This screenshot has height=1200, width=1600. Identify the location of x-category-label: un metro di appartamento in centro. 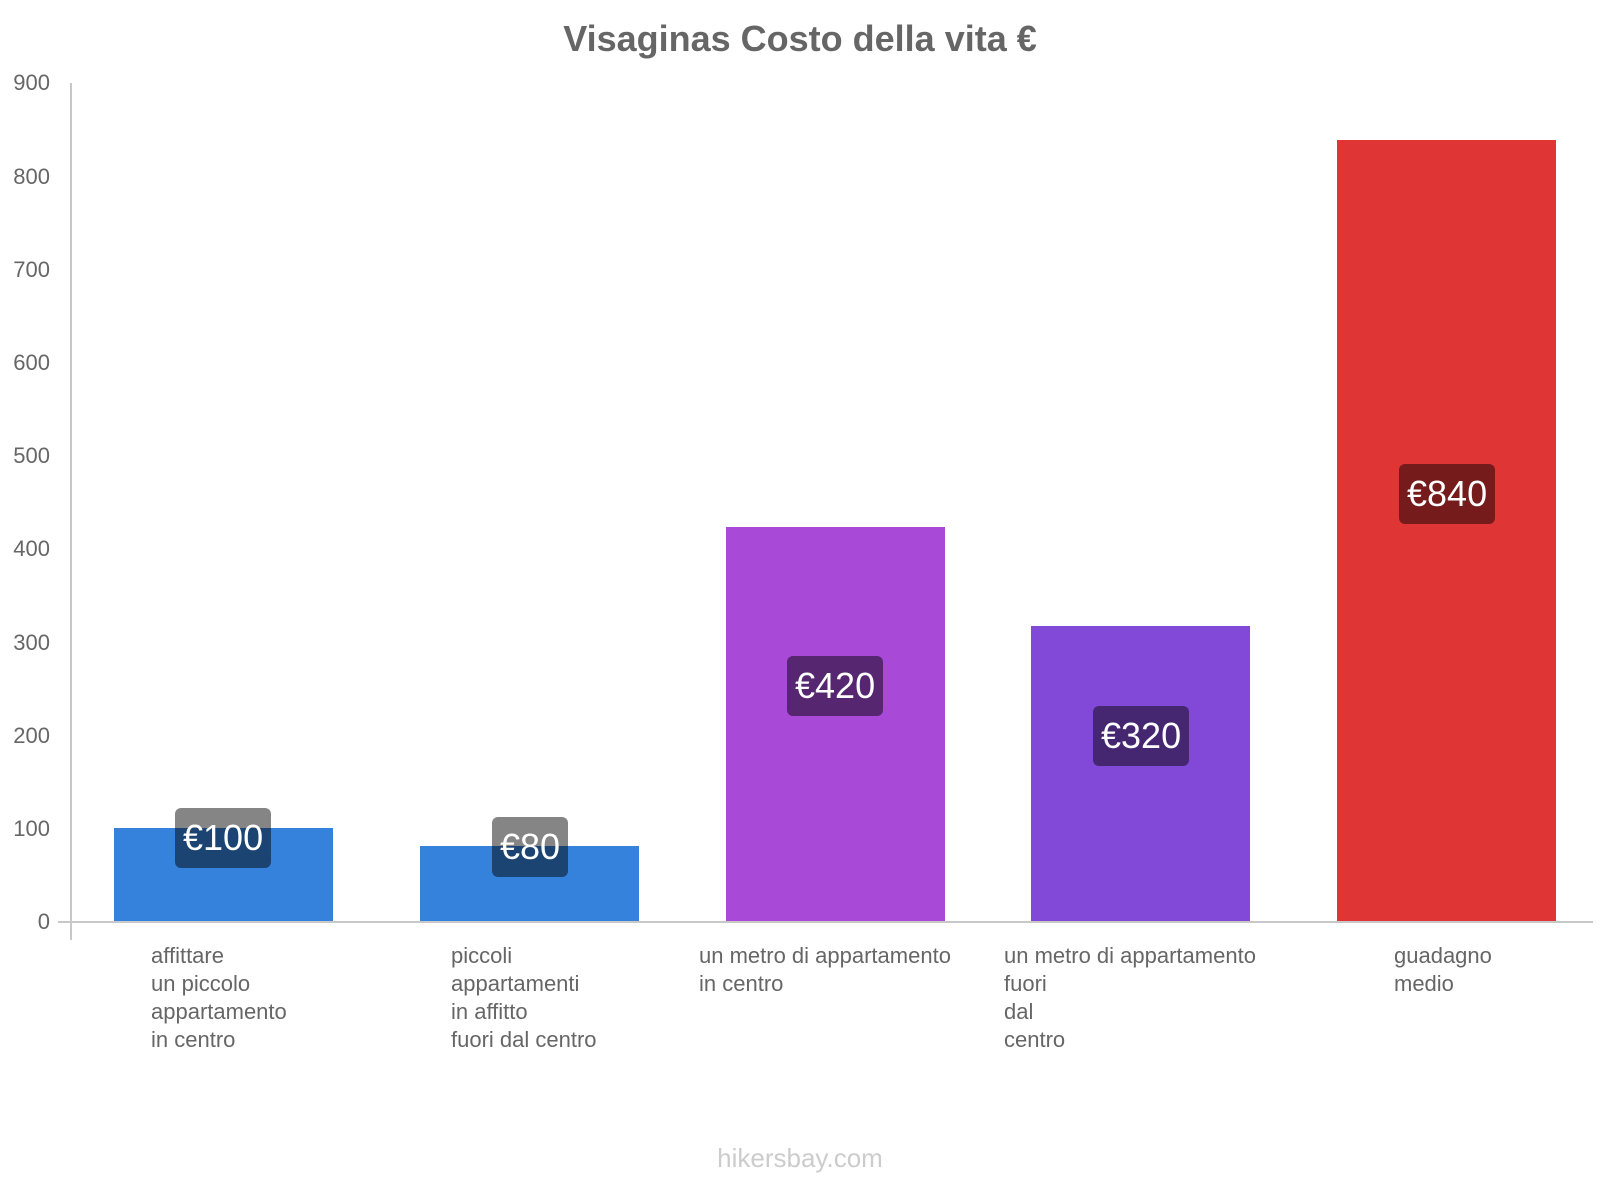
(825, 969).